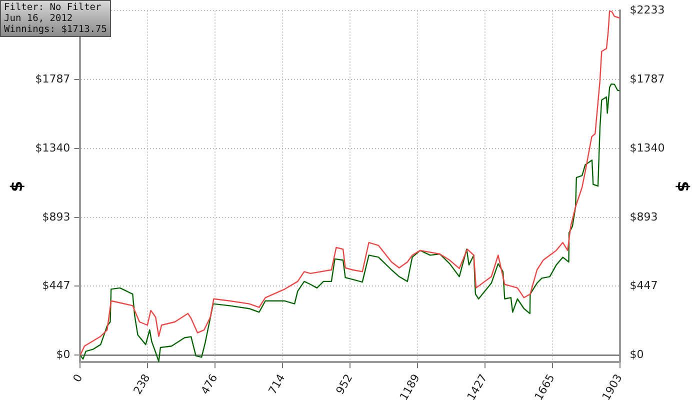 This screenshot has width=700, height=409. Describe the element at coordinates (53, 7) in the screenshot. I see `annotation: Filter: No Filter` at that location.